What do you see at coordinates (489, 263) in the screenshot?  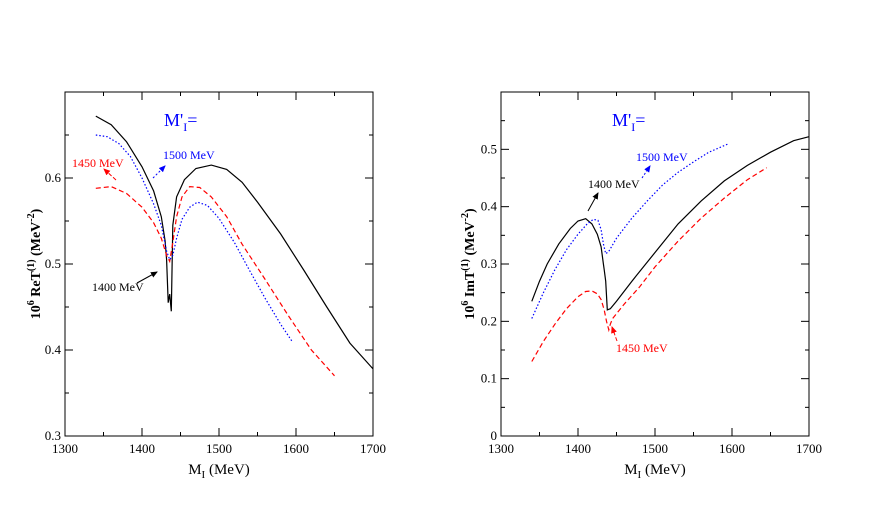 I see `right-y-tick-label: 0.3` at bounding box center [489, 263].